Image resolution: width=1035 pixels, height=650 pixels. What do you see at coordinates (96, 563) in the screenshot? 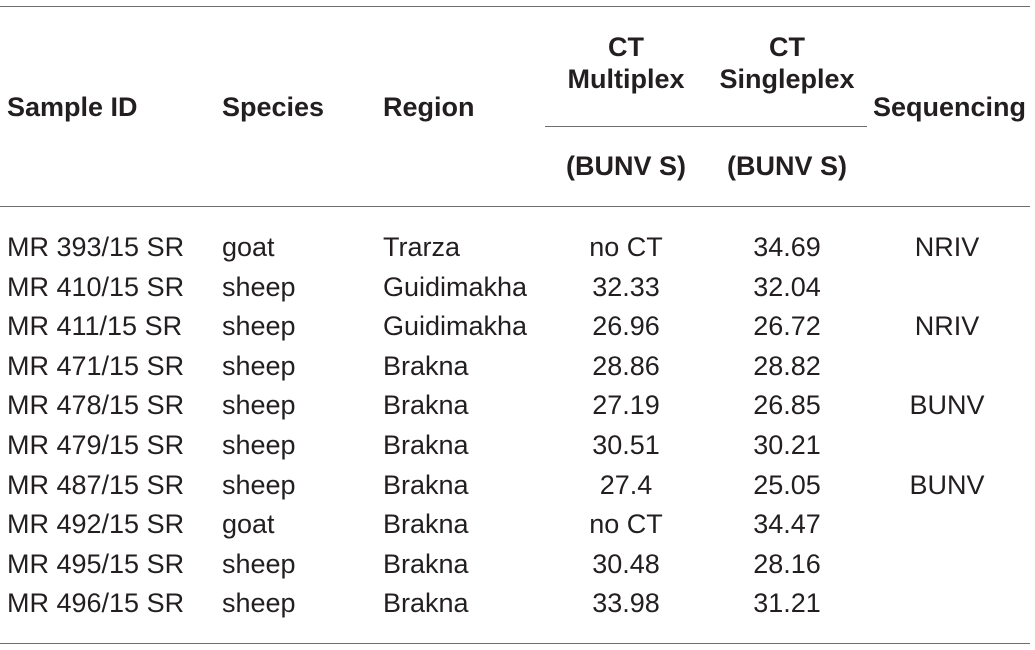
I see `cell-sample-id: MR 495/15 SR` at bounding box center [96, 563].